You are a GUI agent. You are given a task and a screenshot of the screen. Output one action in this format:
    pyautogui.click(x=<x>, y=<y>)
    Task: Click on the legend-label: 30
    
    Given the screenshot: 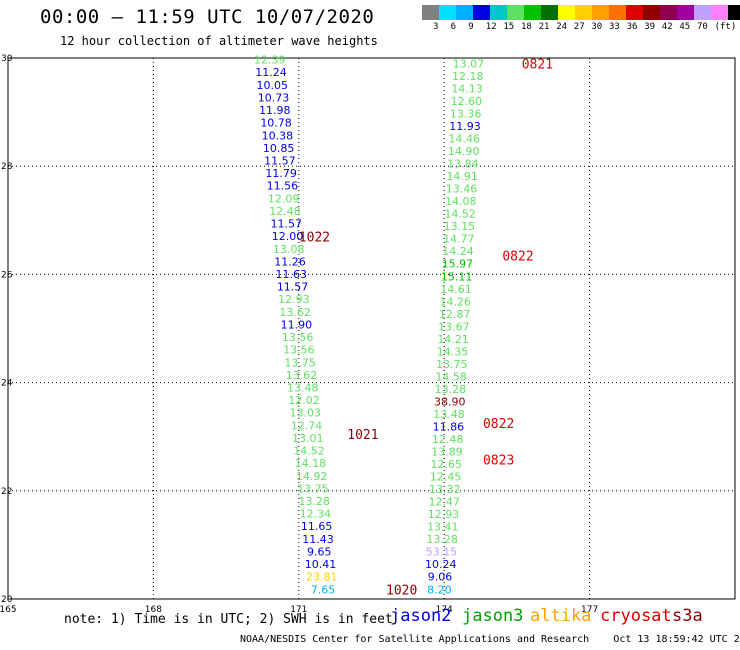 What is the action you would take?
    pyautogui.click(x=597, y=27)
    